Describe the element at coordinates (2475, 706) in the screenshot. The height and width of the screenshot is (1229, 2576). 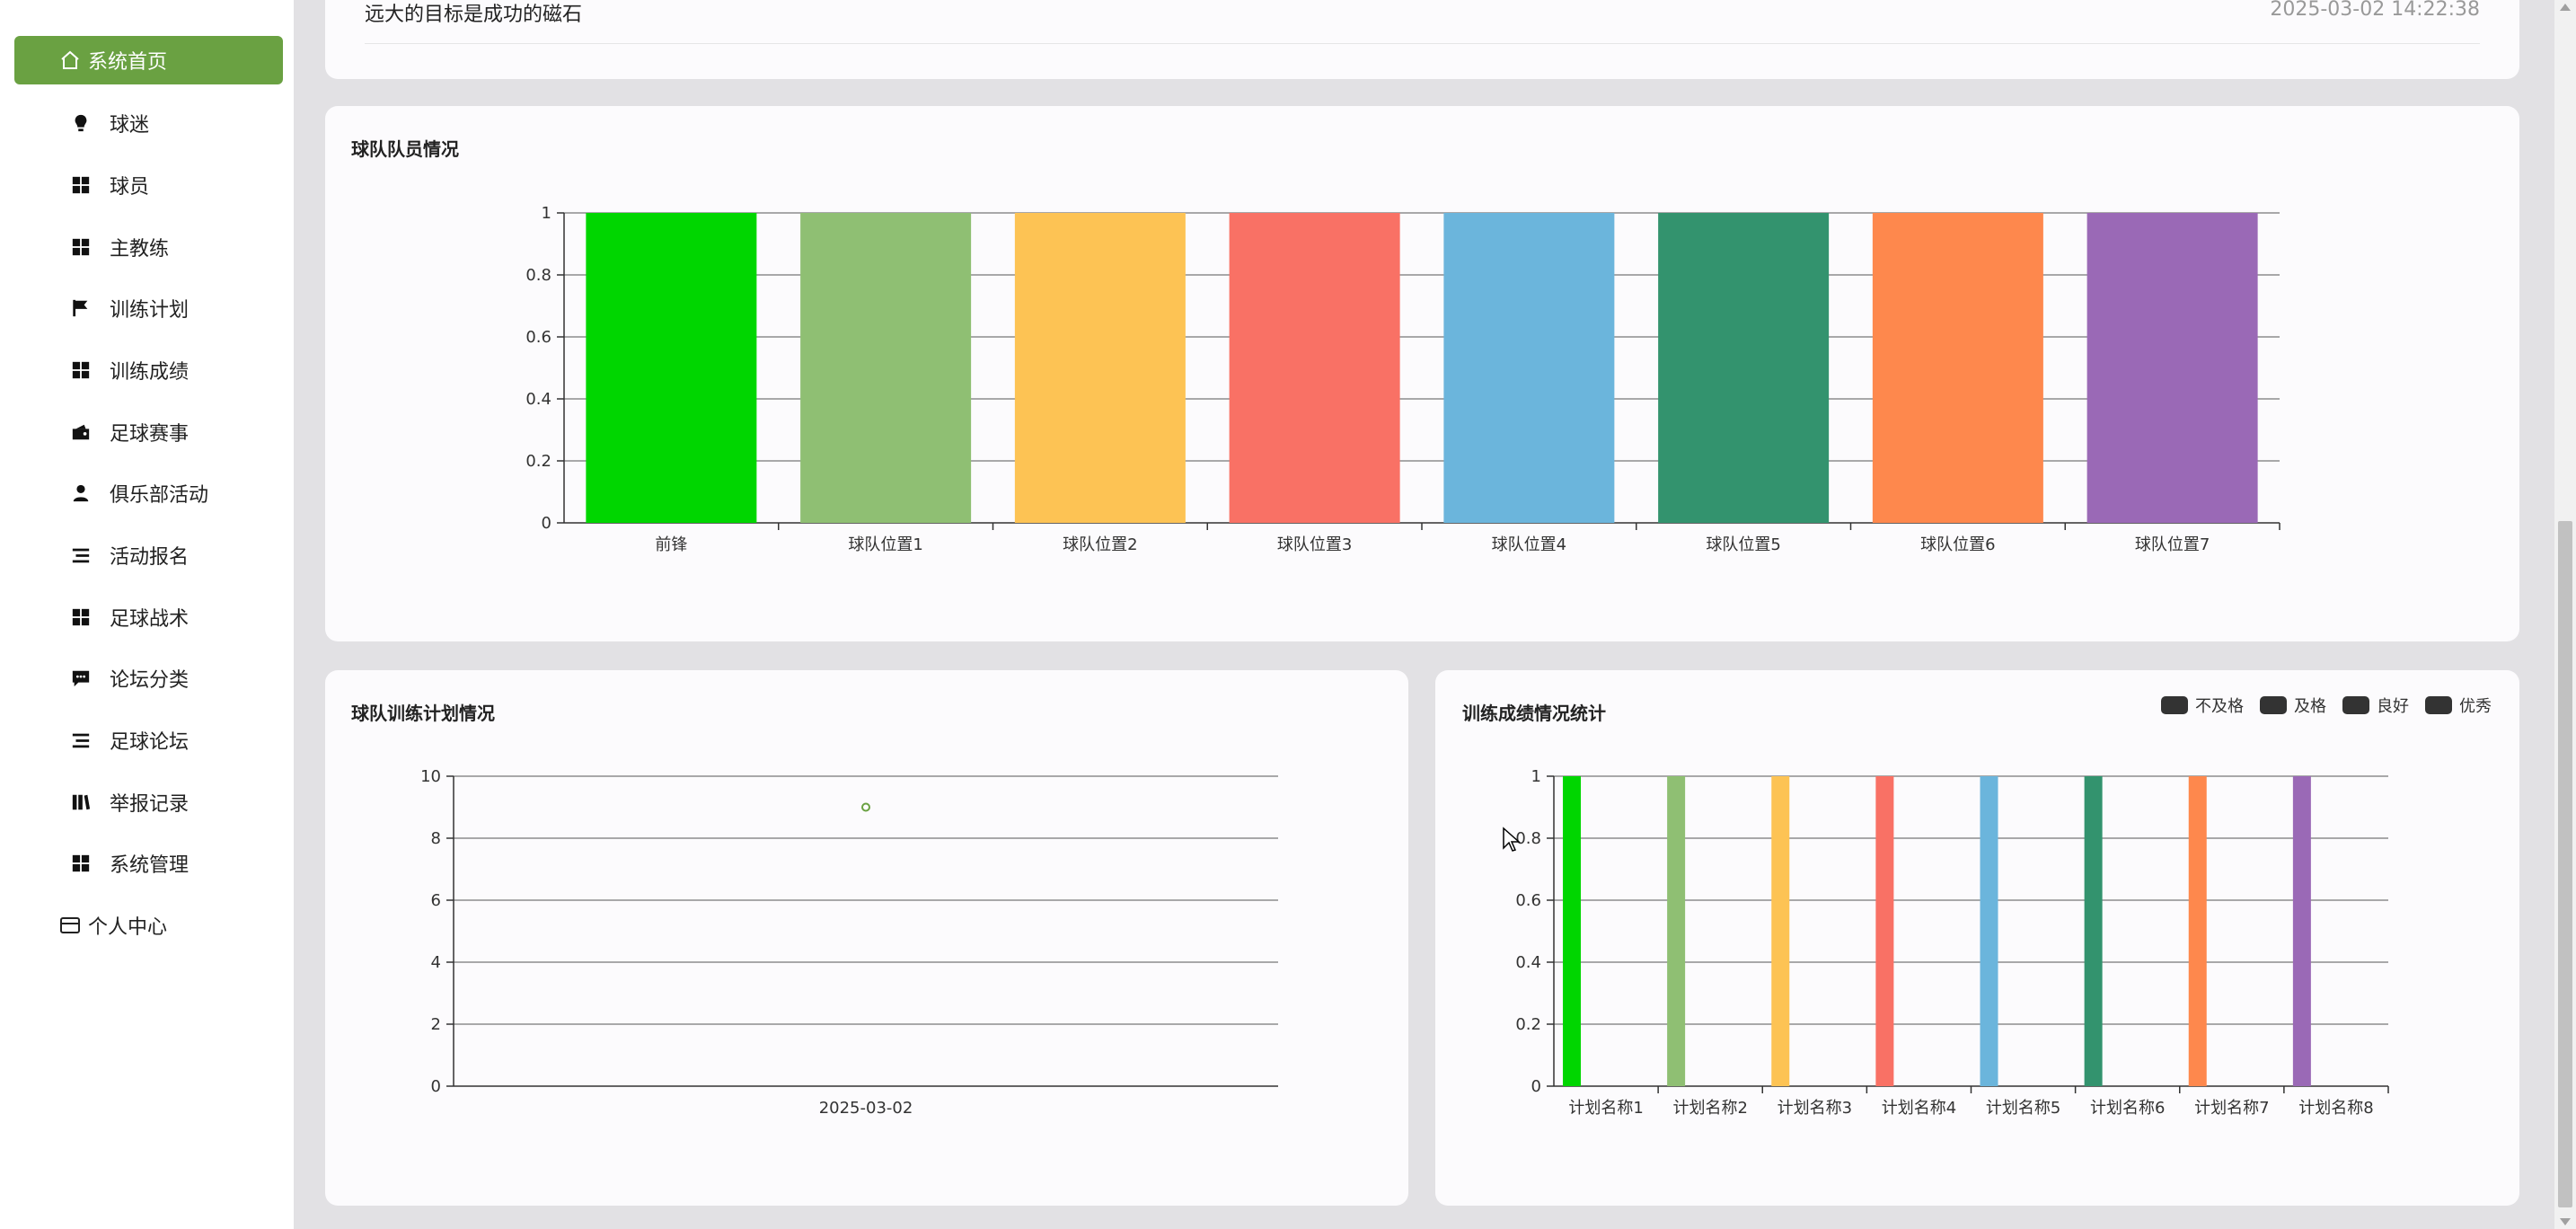
I see `legend-label: 优秀` at that location.